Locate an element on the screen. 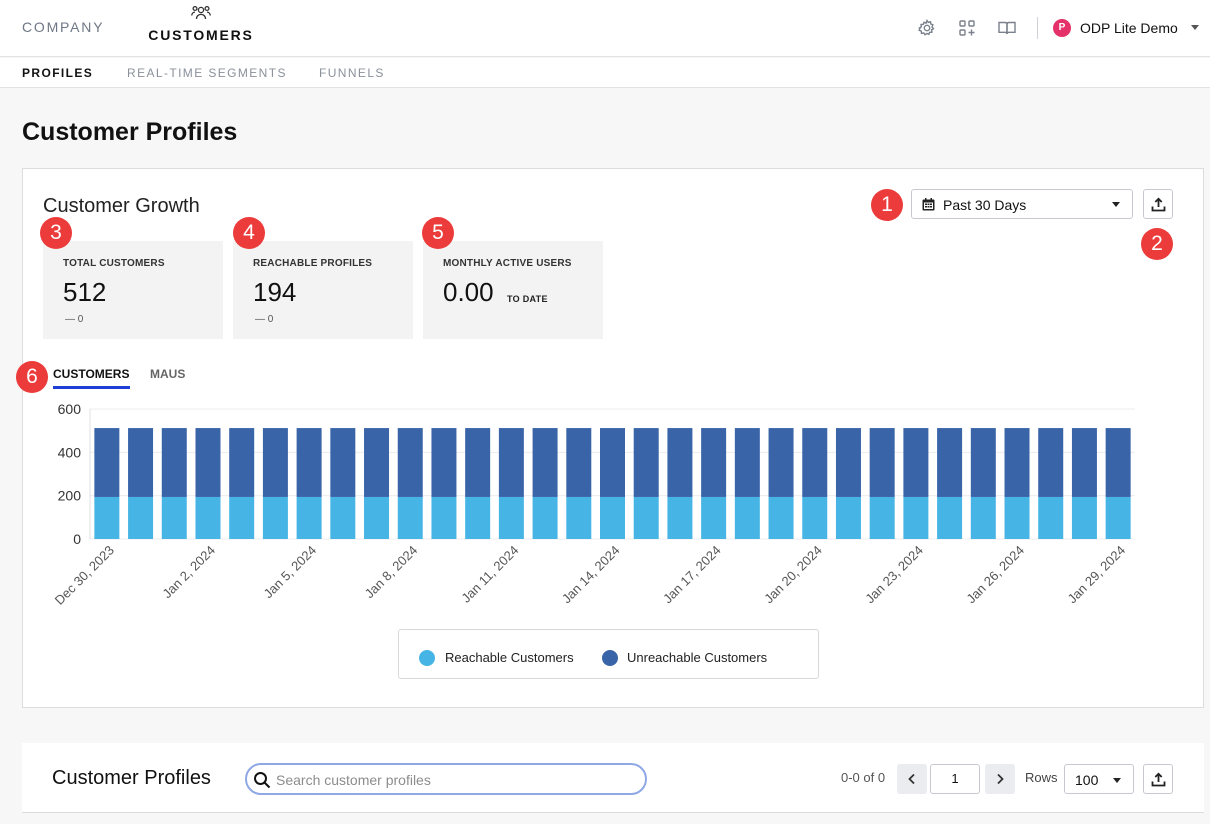 This screenshot has width=1210, height=824. stat-total-customers: TOTAL CUSTOMERS 512 — 0 is located at coordinates (133, 290).